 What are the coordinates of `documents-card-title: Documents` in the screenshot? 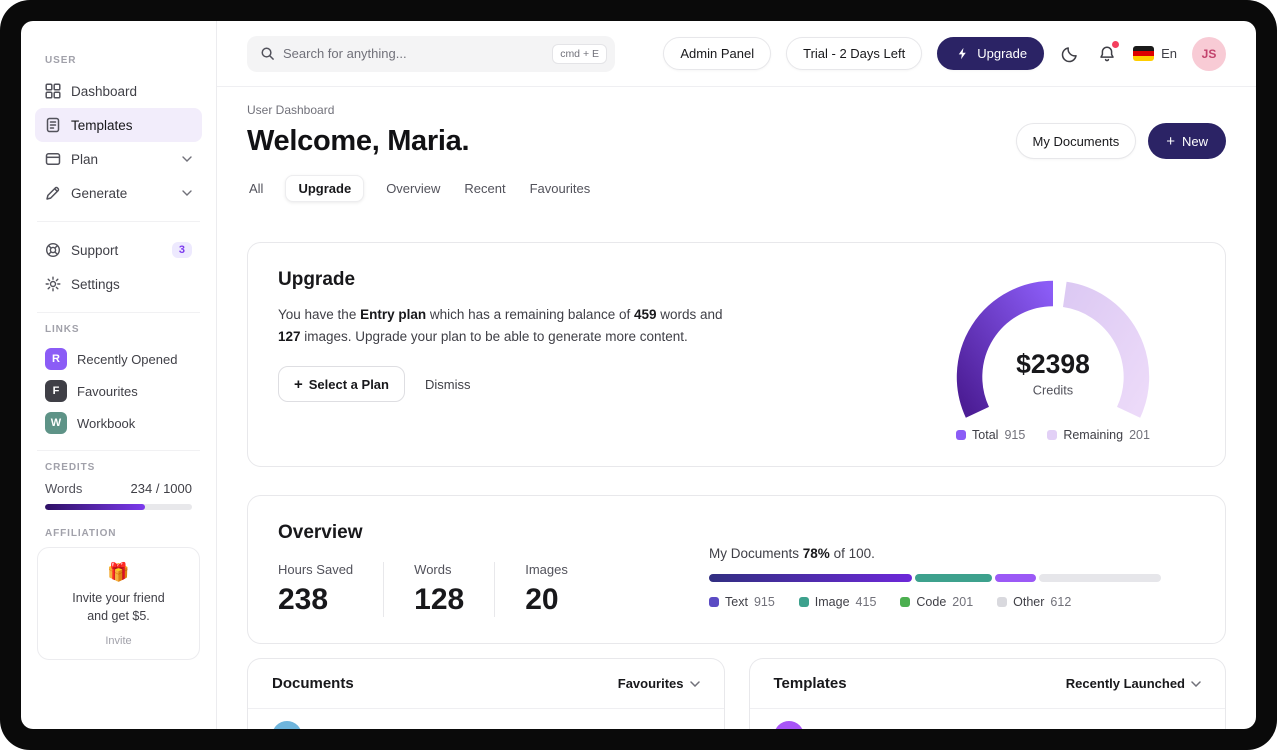 It's located at (313, 684).